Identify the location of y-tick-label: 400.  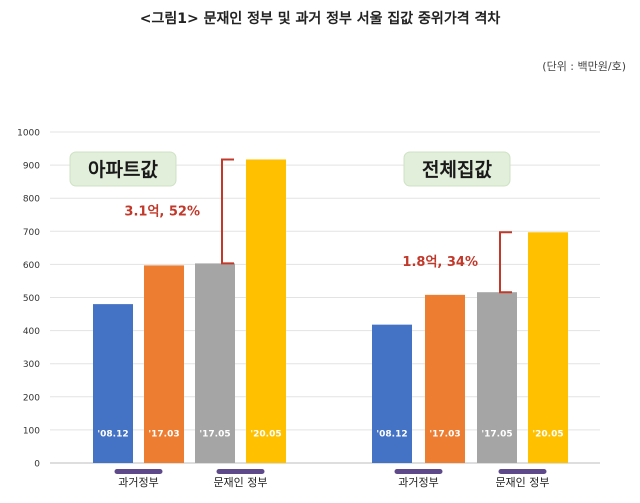
(31, 332).